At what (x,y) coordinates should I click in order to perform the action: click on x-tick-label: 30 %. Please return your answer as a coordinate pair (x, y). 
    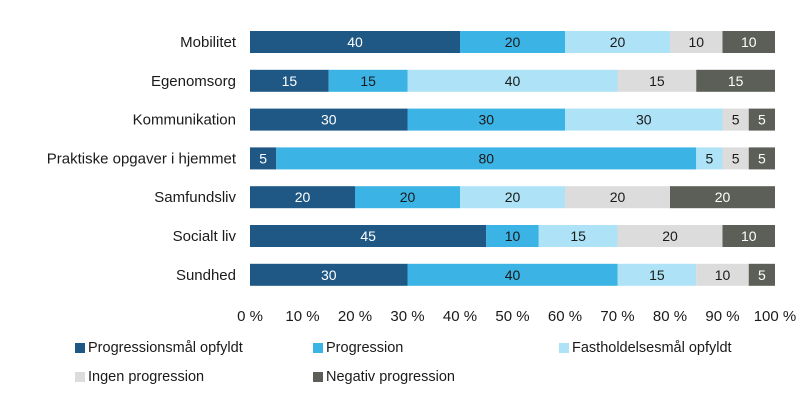
    Looking at the image, I should click on (407, 316).